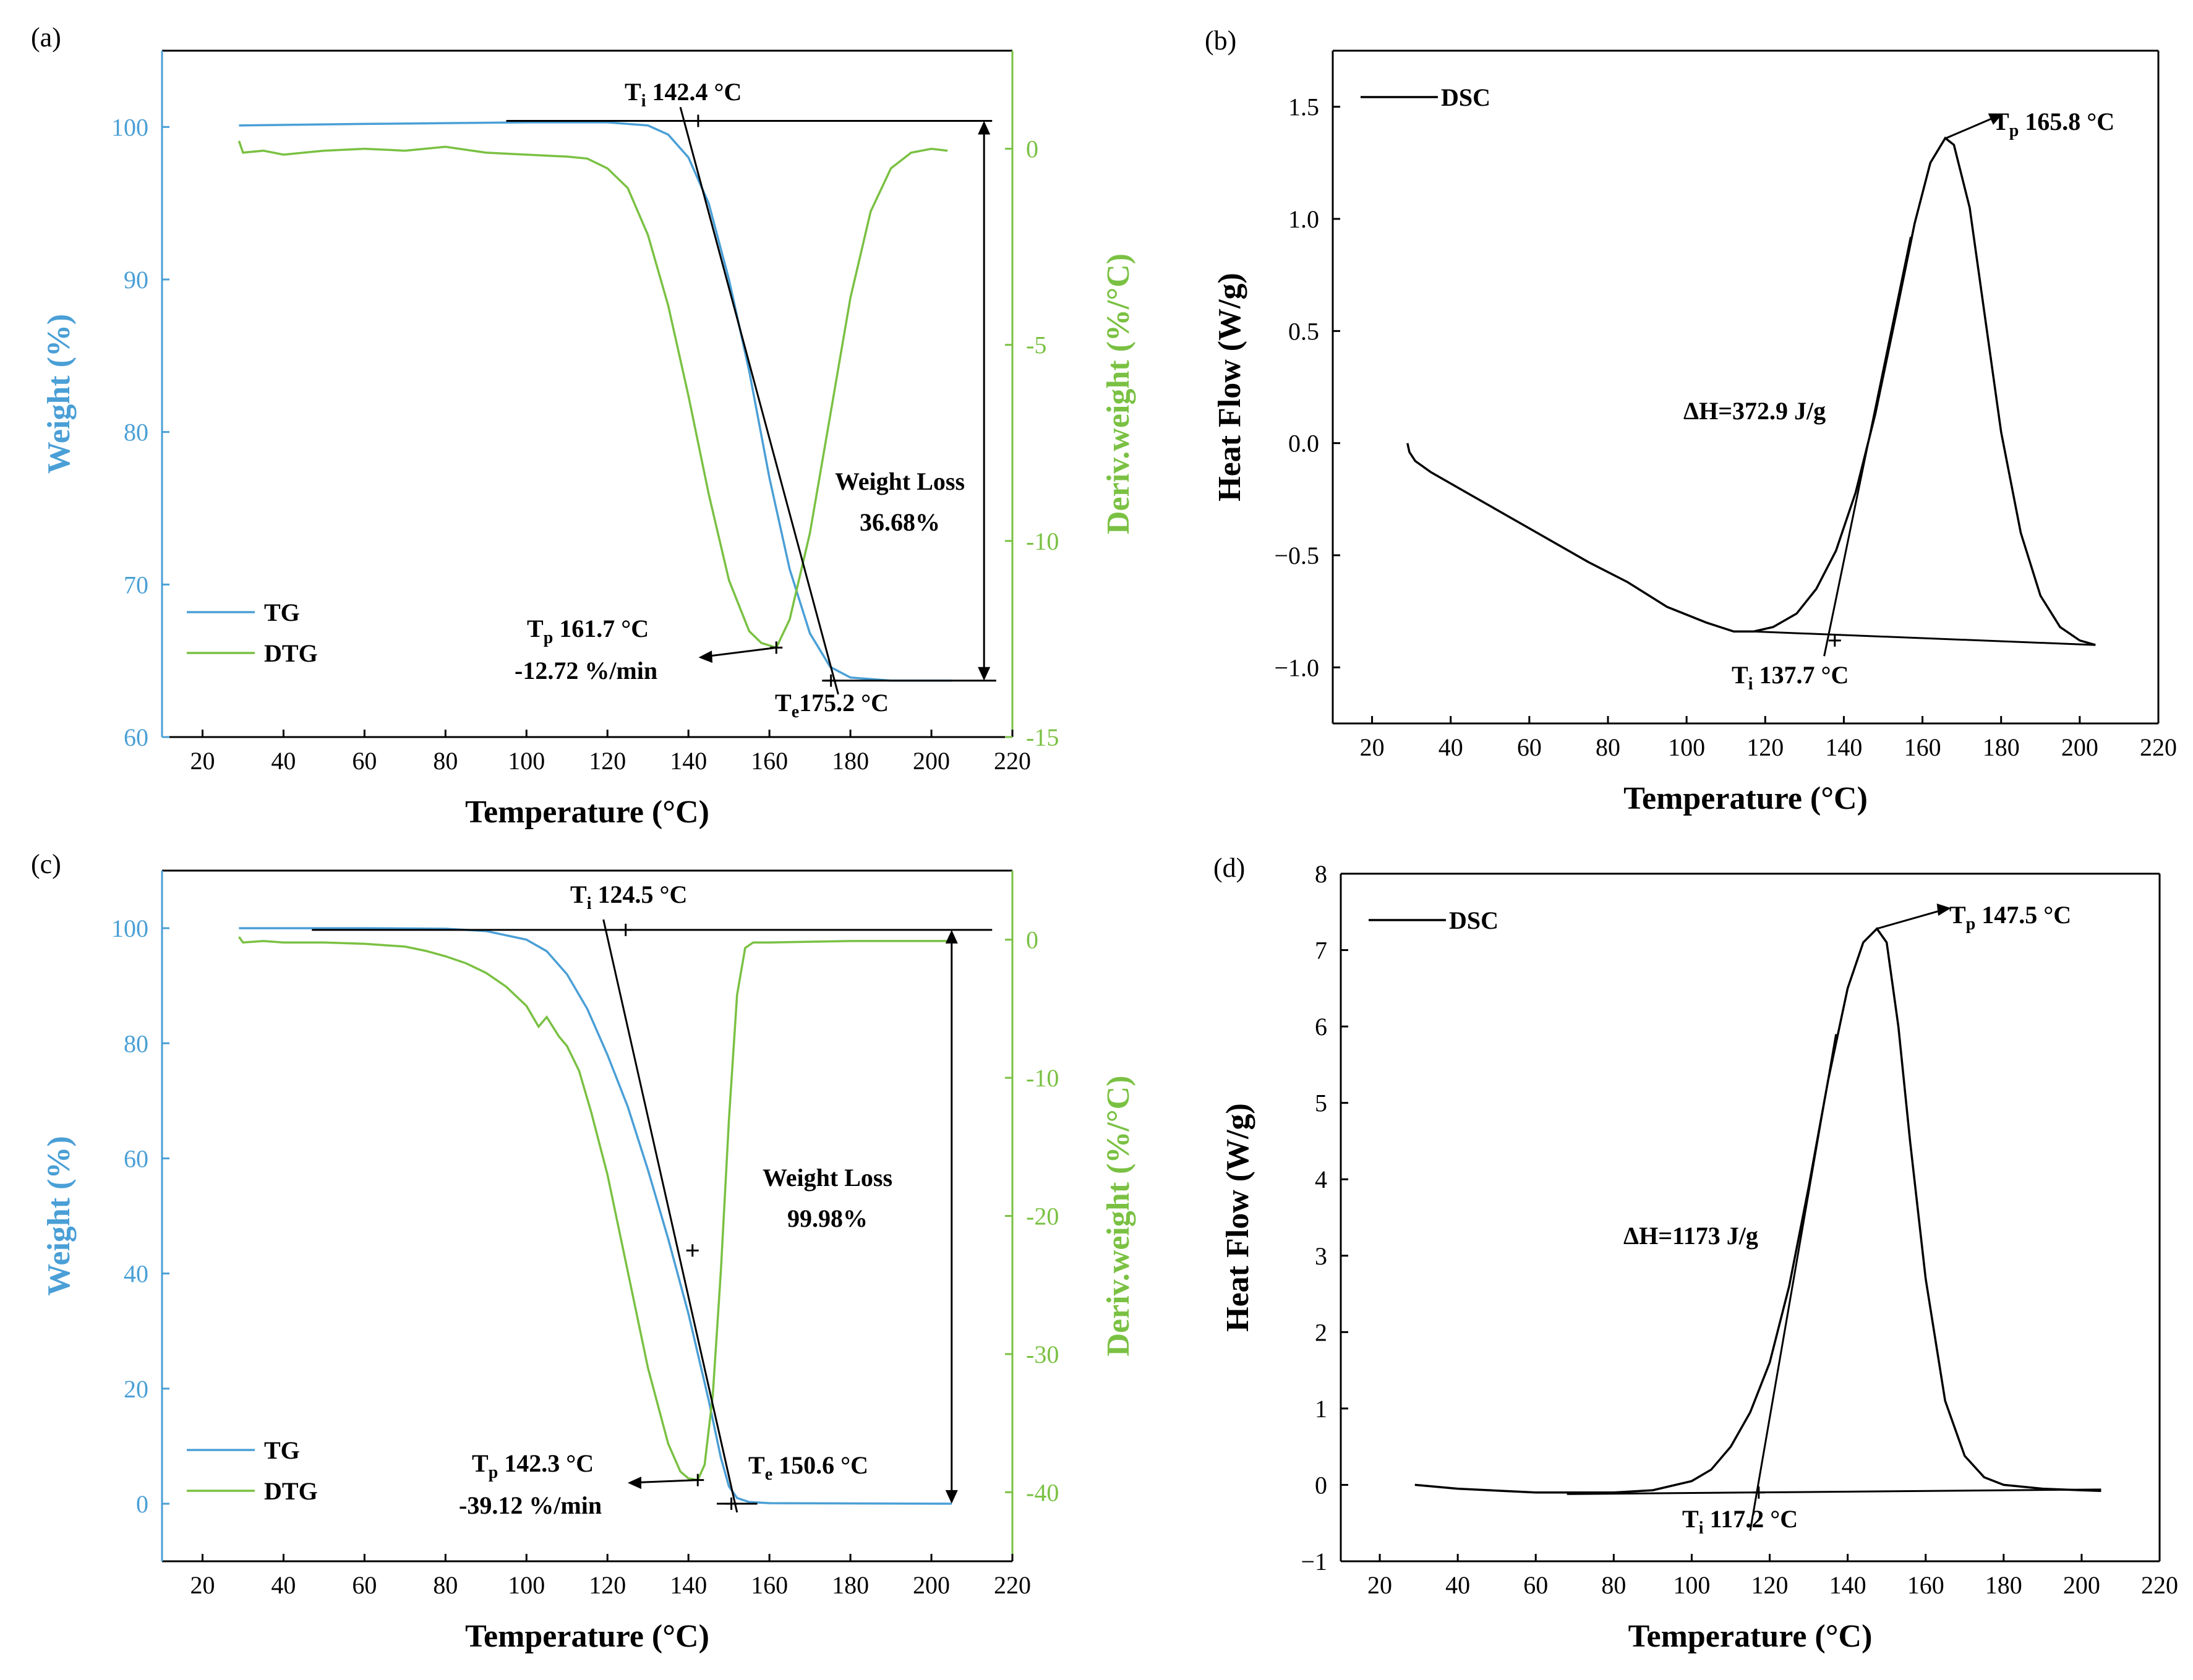 This screenshot has height=1680, width=2193. What do you see at coordinates (2010, 917) in the screenshot?
I see `tp-label: Tp 147.5 °C` at bounding box center [2010, 917].